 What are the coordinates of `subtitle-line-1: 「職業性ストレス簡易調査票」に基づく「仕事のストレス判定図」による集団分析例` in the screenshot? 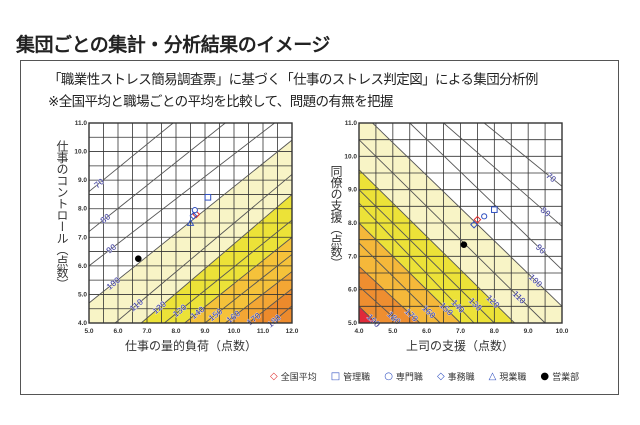 It's located at (293, 80).